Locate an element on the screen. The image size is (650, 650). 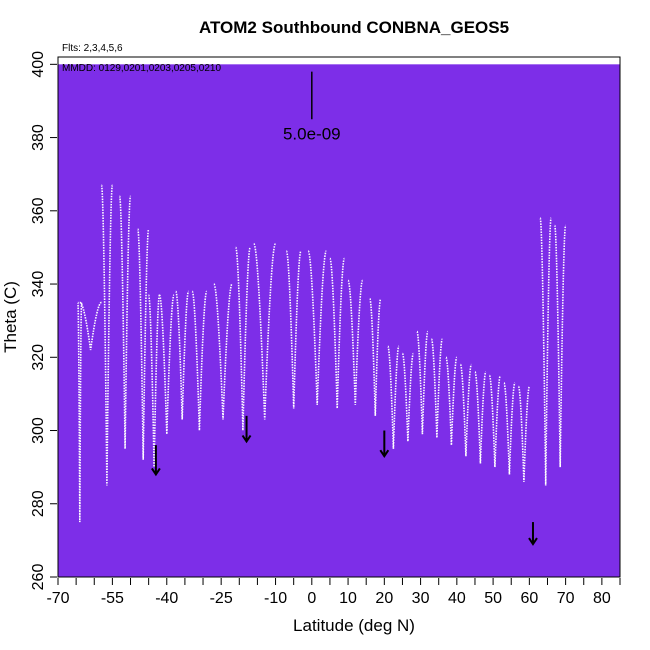
x-tick-label: -40 is located at coordinates (166, 598).